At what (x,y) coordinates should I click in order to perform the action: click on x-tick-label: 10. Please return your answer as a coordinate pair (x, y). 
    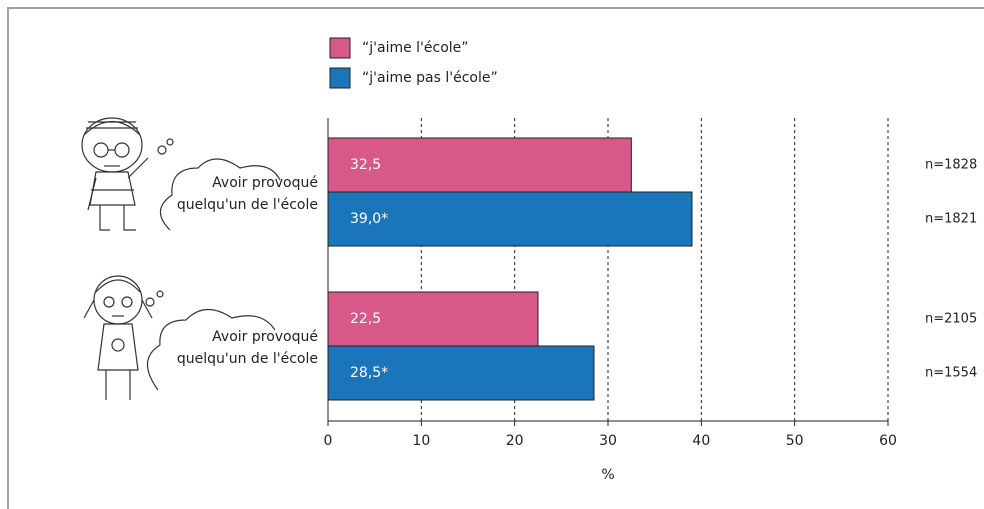
    Looking at the image, I should click on (421, 441).